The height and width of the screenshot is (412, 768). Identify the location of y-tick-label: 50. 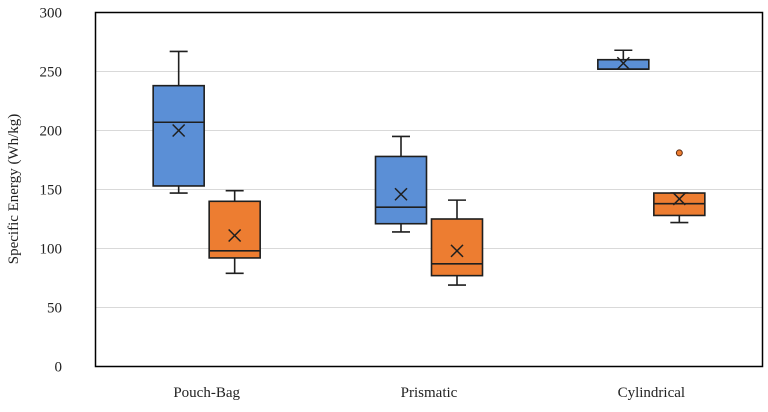
(54, 309).